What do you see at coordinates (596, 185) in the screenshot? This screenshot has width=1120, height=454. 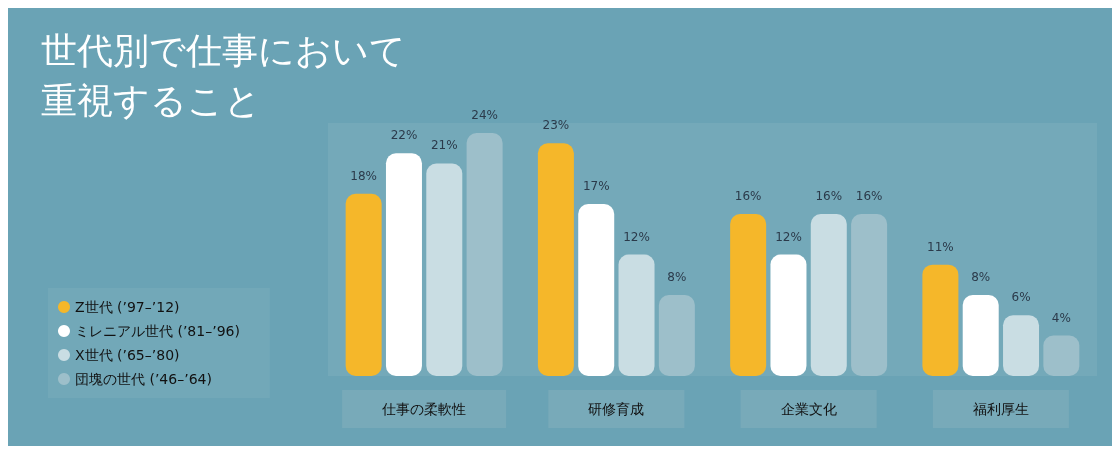 I see `data-label: 17%` at bounding box center [596, 185].